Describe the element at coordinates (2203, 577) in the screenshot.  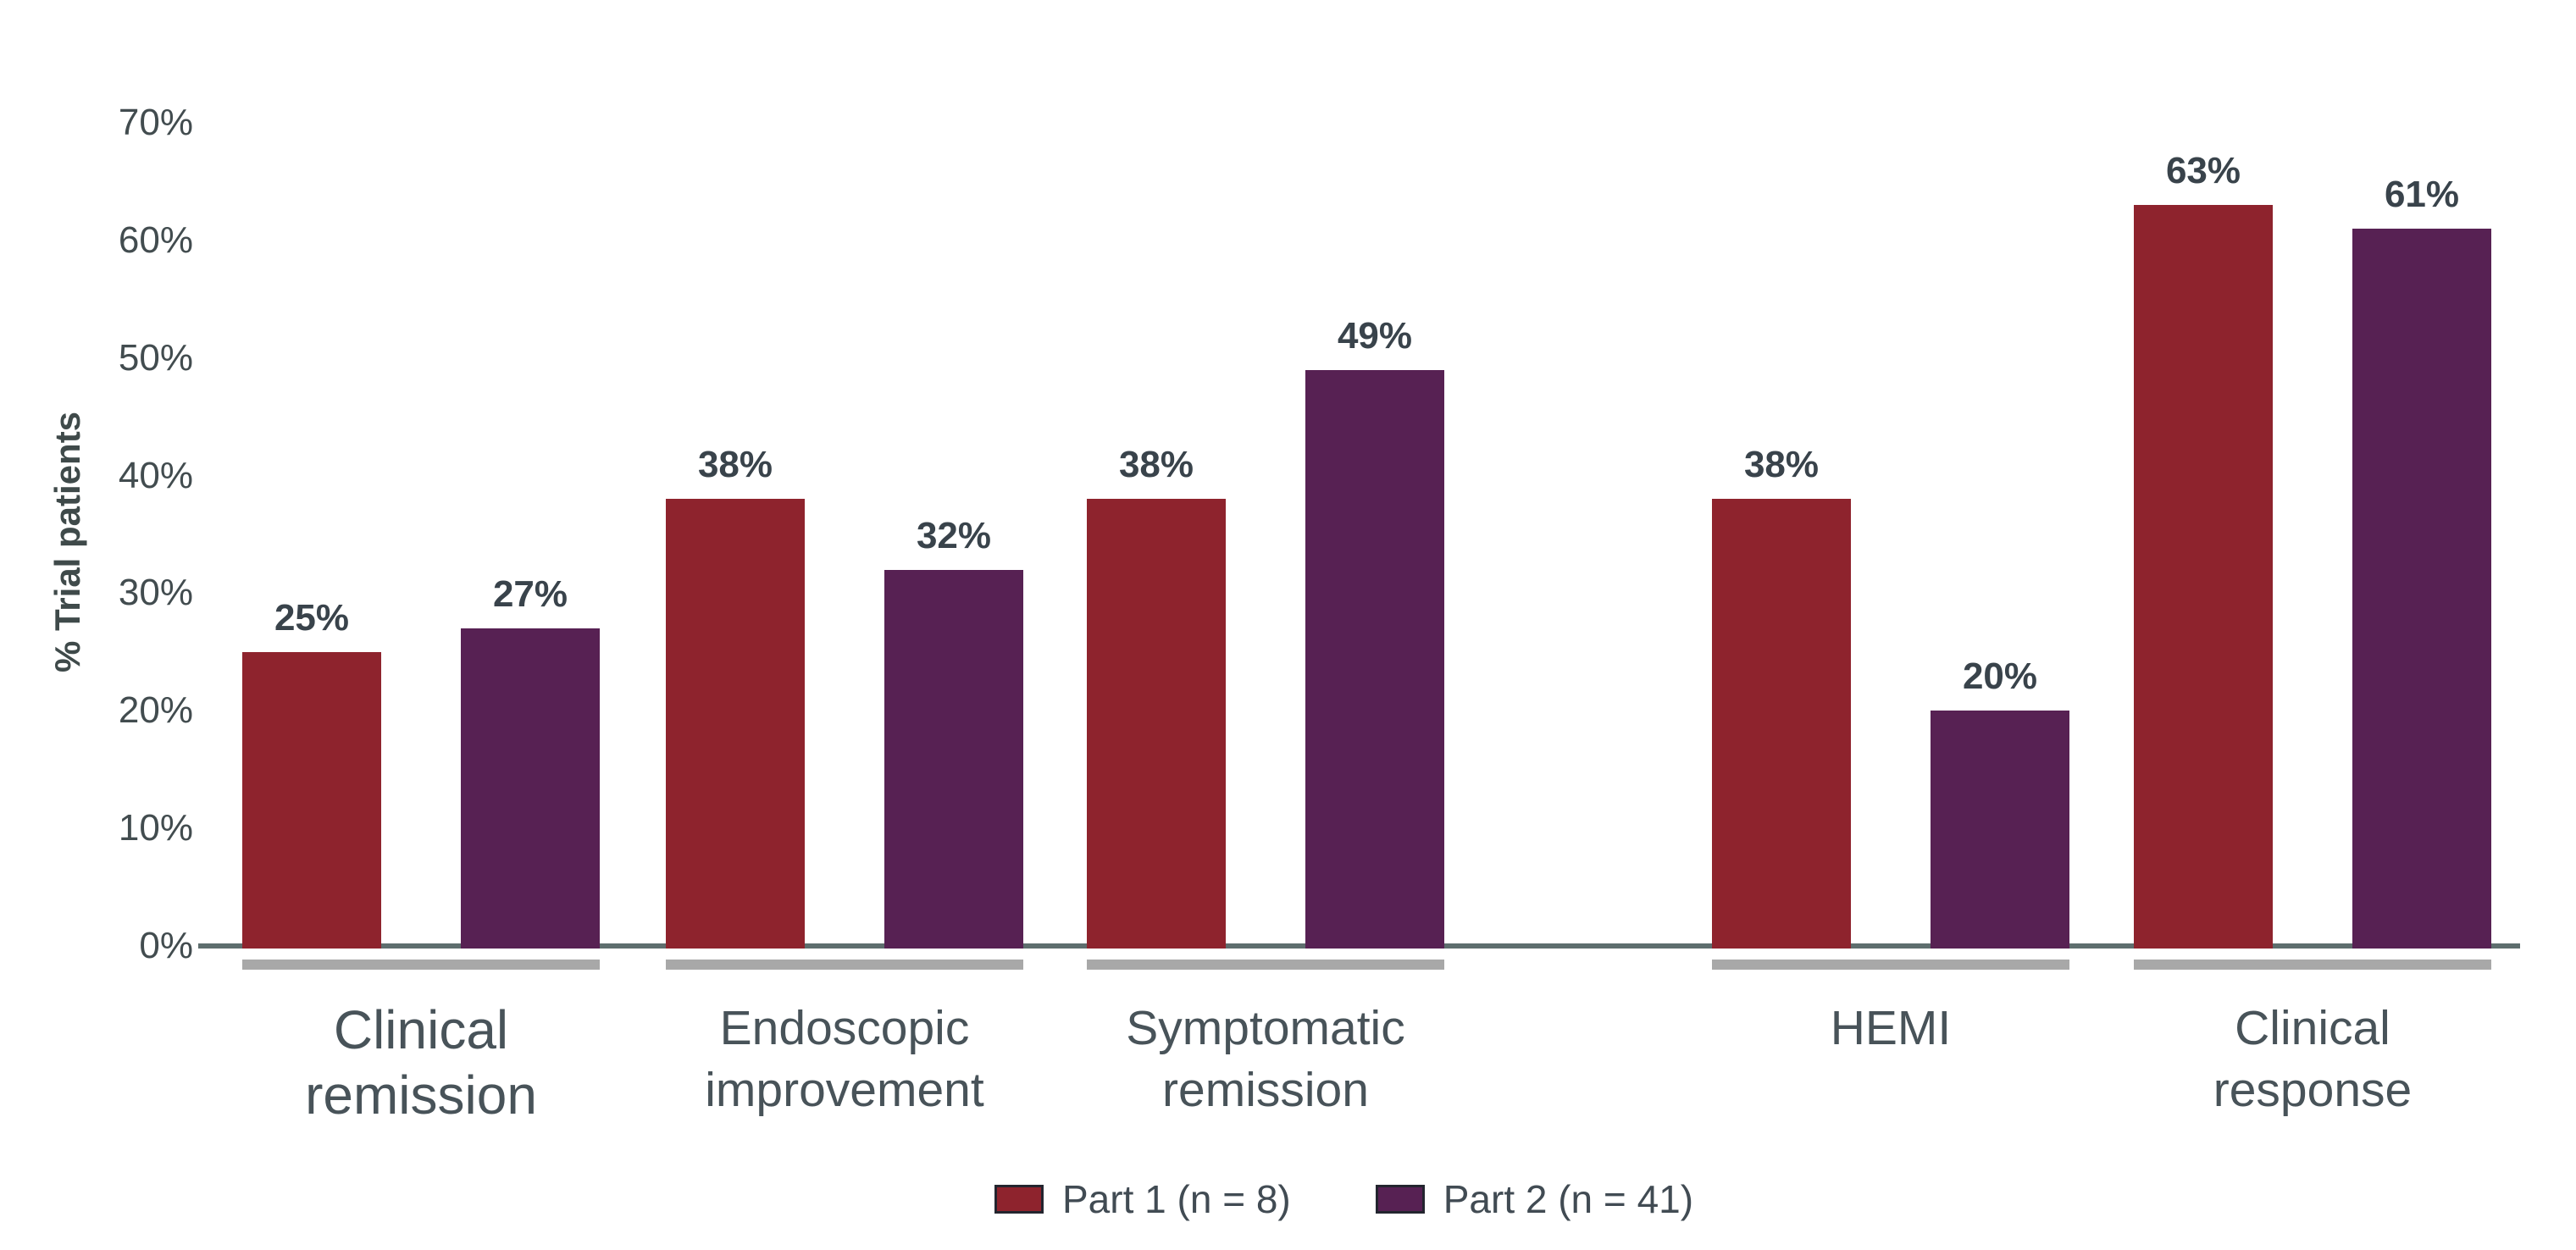
I see `bar-series1-group5` at that location.